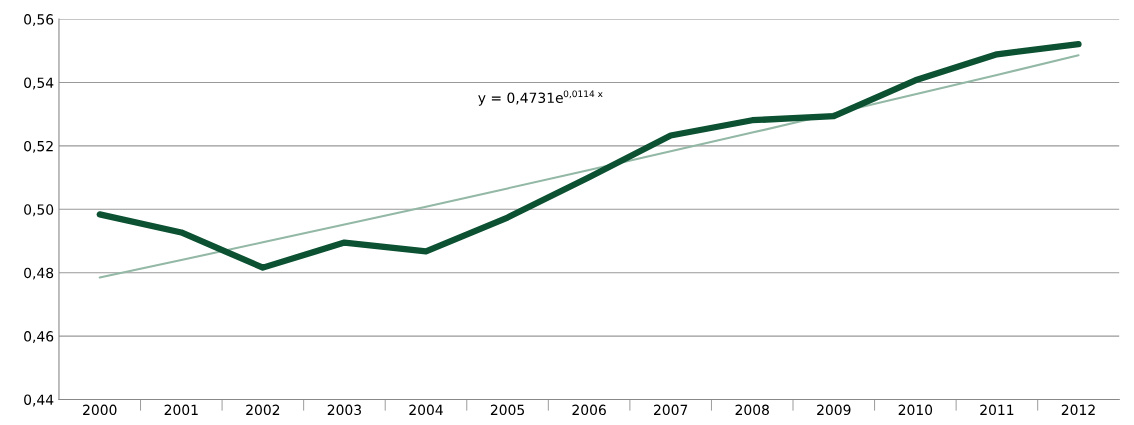 The image size is (1134, 425). What do you see at coordinates (344, 410) in the screenshot?
I see `x-tick-label: 2003` at bounding box center [344, 410].